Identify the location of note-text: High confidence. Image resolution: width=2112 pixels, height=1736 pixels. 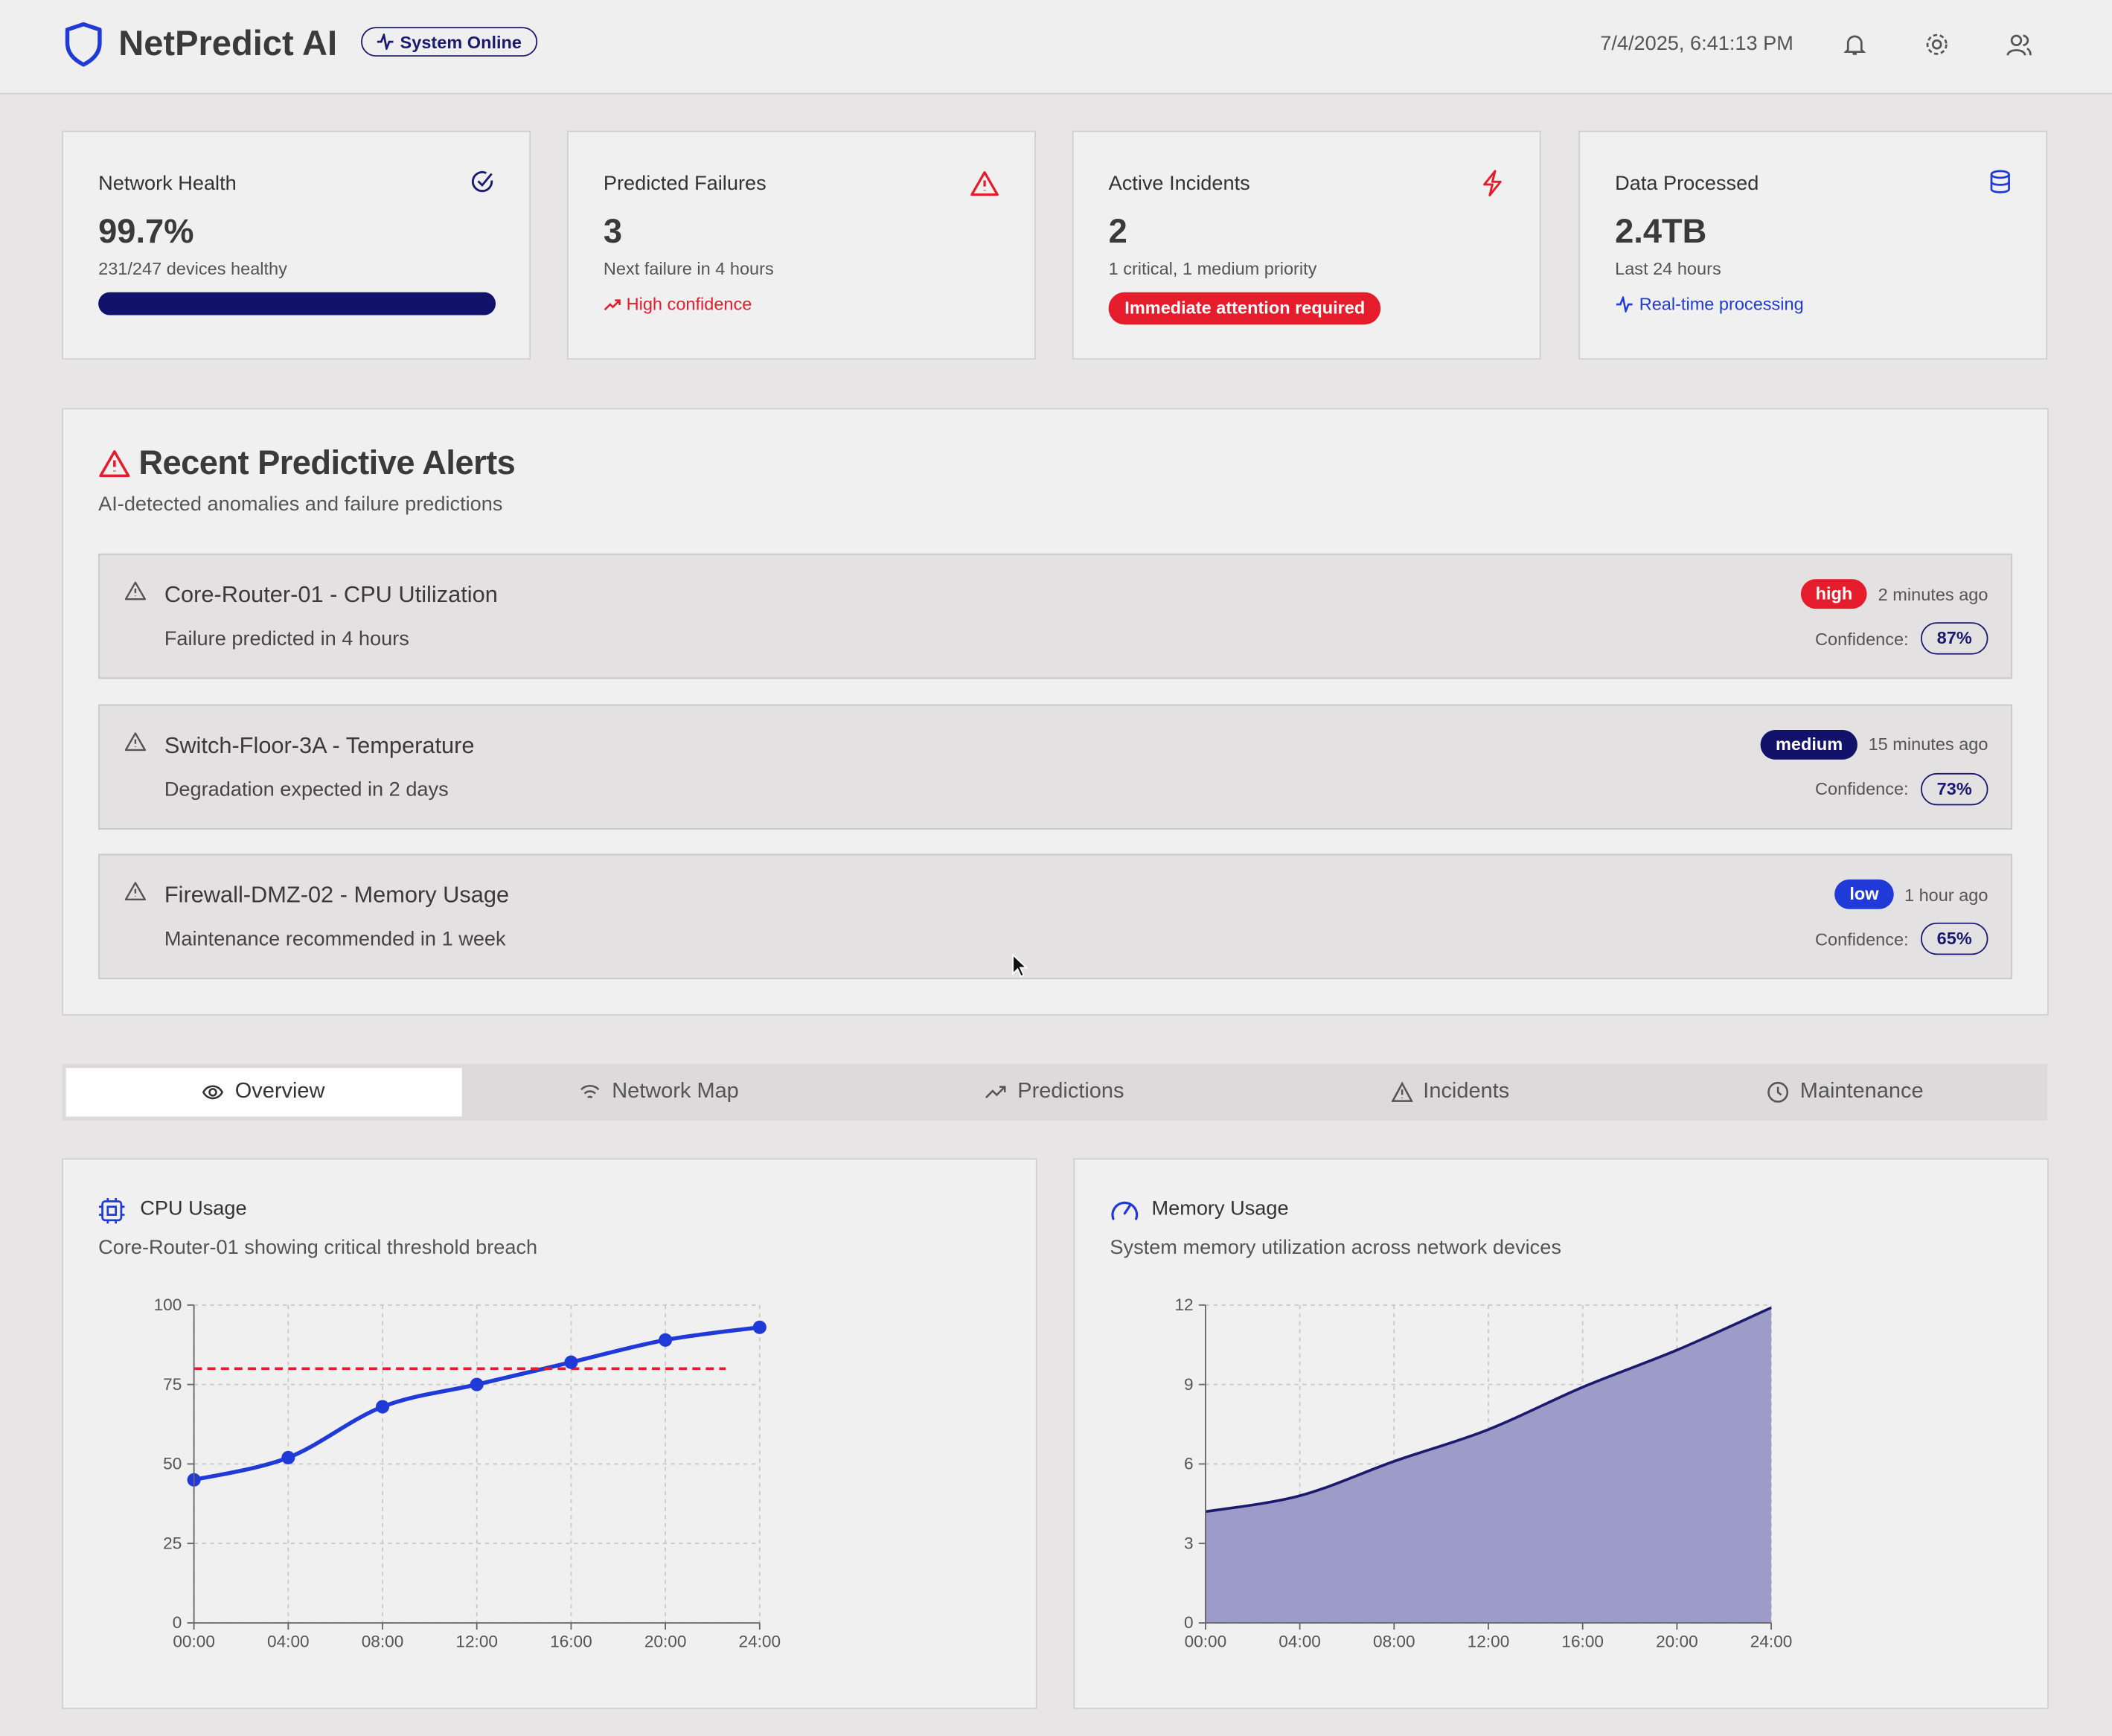
(689, 303).